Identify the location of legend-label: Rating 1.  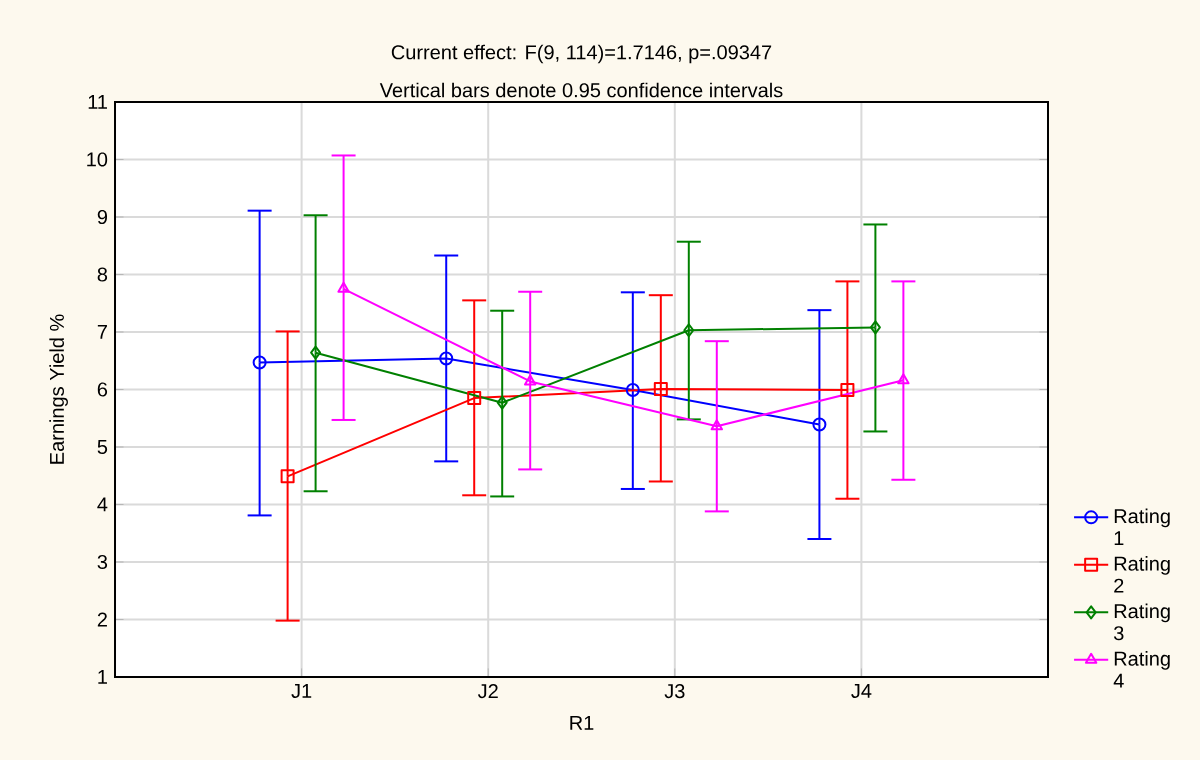
(1142, 527).